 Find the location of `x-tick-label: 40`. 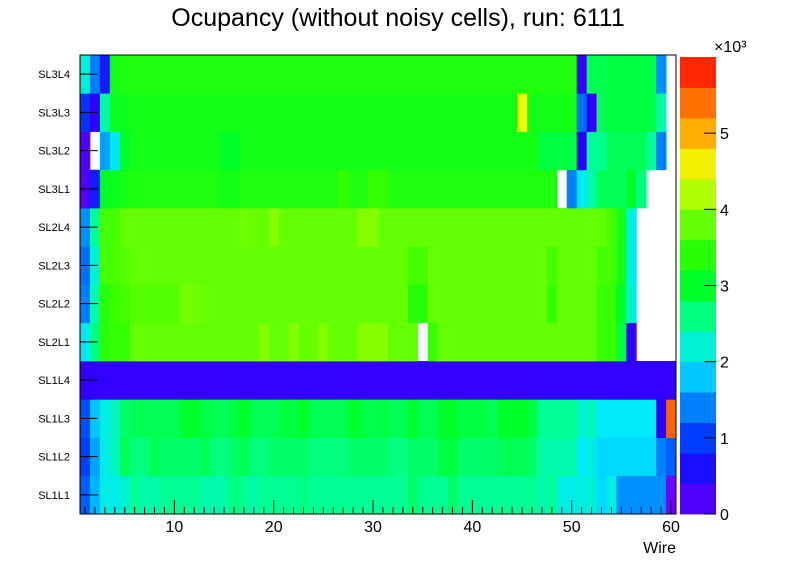

x-tick-label: 40 is located at coordinates (472, 527).